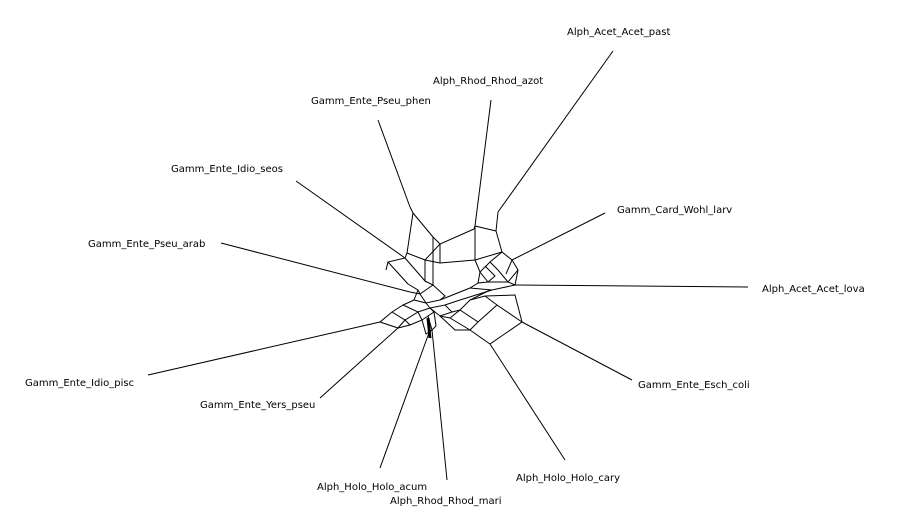 This screenshot has height=530, width=900. What do you see at coordinates (371, 101) in the screenshot?
I see `label-pseu-phen: Gamm_Ente_Pseu_phen` at bounding box center [371, 101].